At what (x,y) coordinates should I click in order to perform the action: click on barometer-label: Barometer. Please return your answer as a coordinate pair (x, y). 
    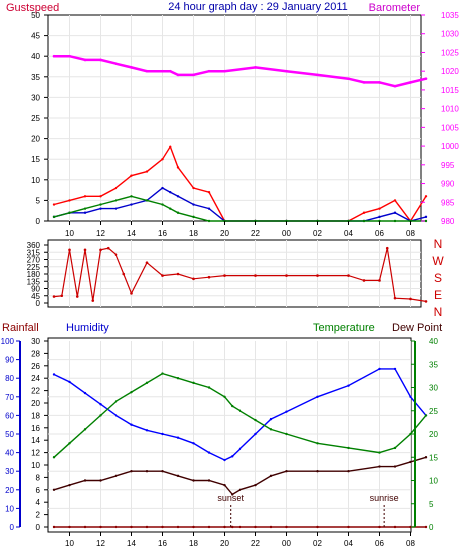
    Looking at the image, I should click on (395, 8).